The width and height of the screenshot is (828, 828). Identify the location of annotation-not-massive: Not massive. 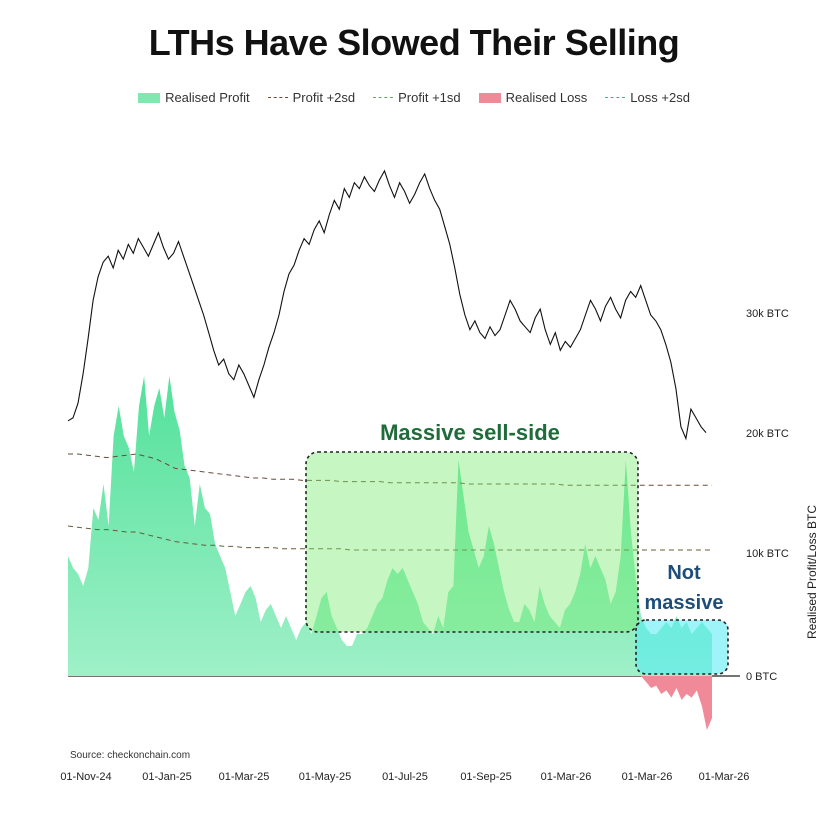
(684, 588).